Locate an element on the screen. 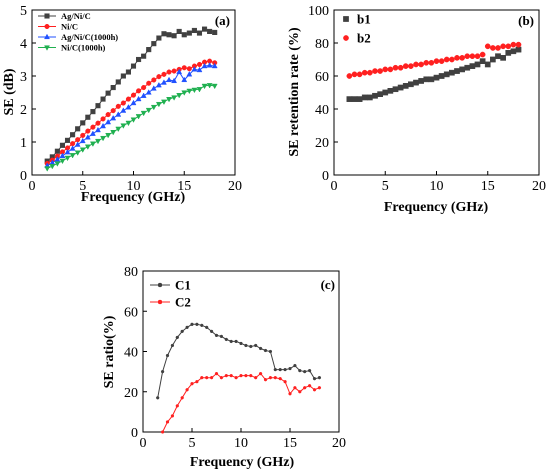  panel-b-x-axis-title: Frequency (GHz) is located at coordinates (436, 207).